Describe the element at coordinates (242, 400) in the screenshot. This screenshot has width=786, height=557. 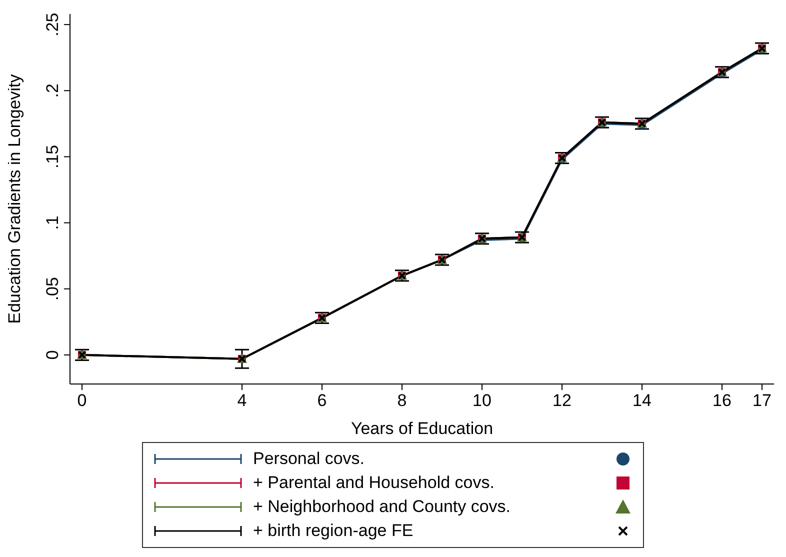
I see `x-tick-label: 4` at that location.